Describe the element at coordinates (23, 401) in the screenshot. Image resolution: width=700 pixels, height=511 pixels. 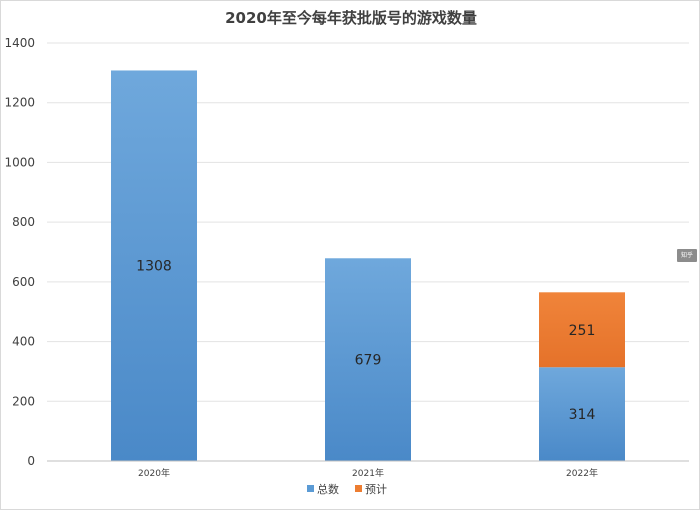
I see `y-tick-label: 200` at that location.